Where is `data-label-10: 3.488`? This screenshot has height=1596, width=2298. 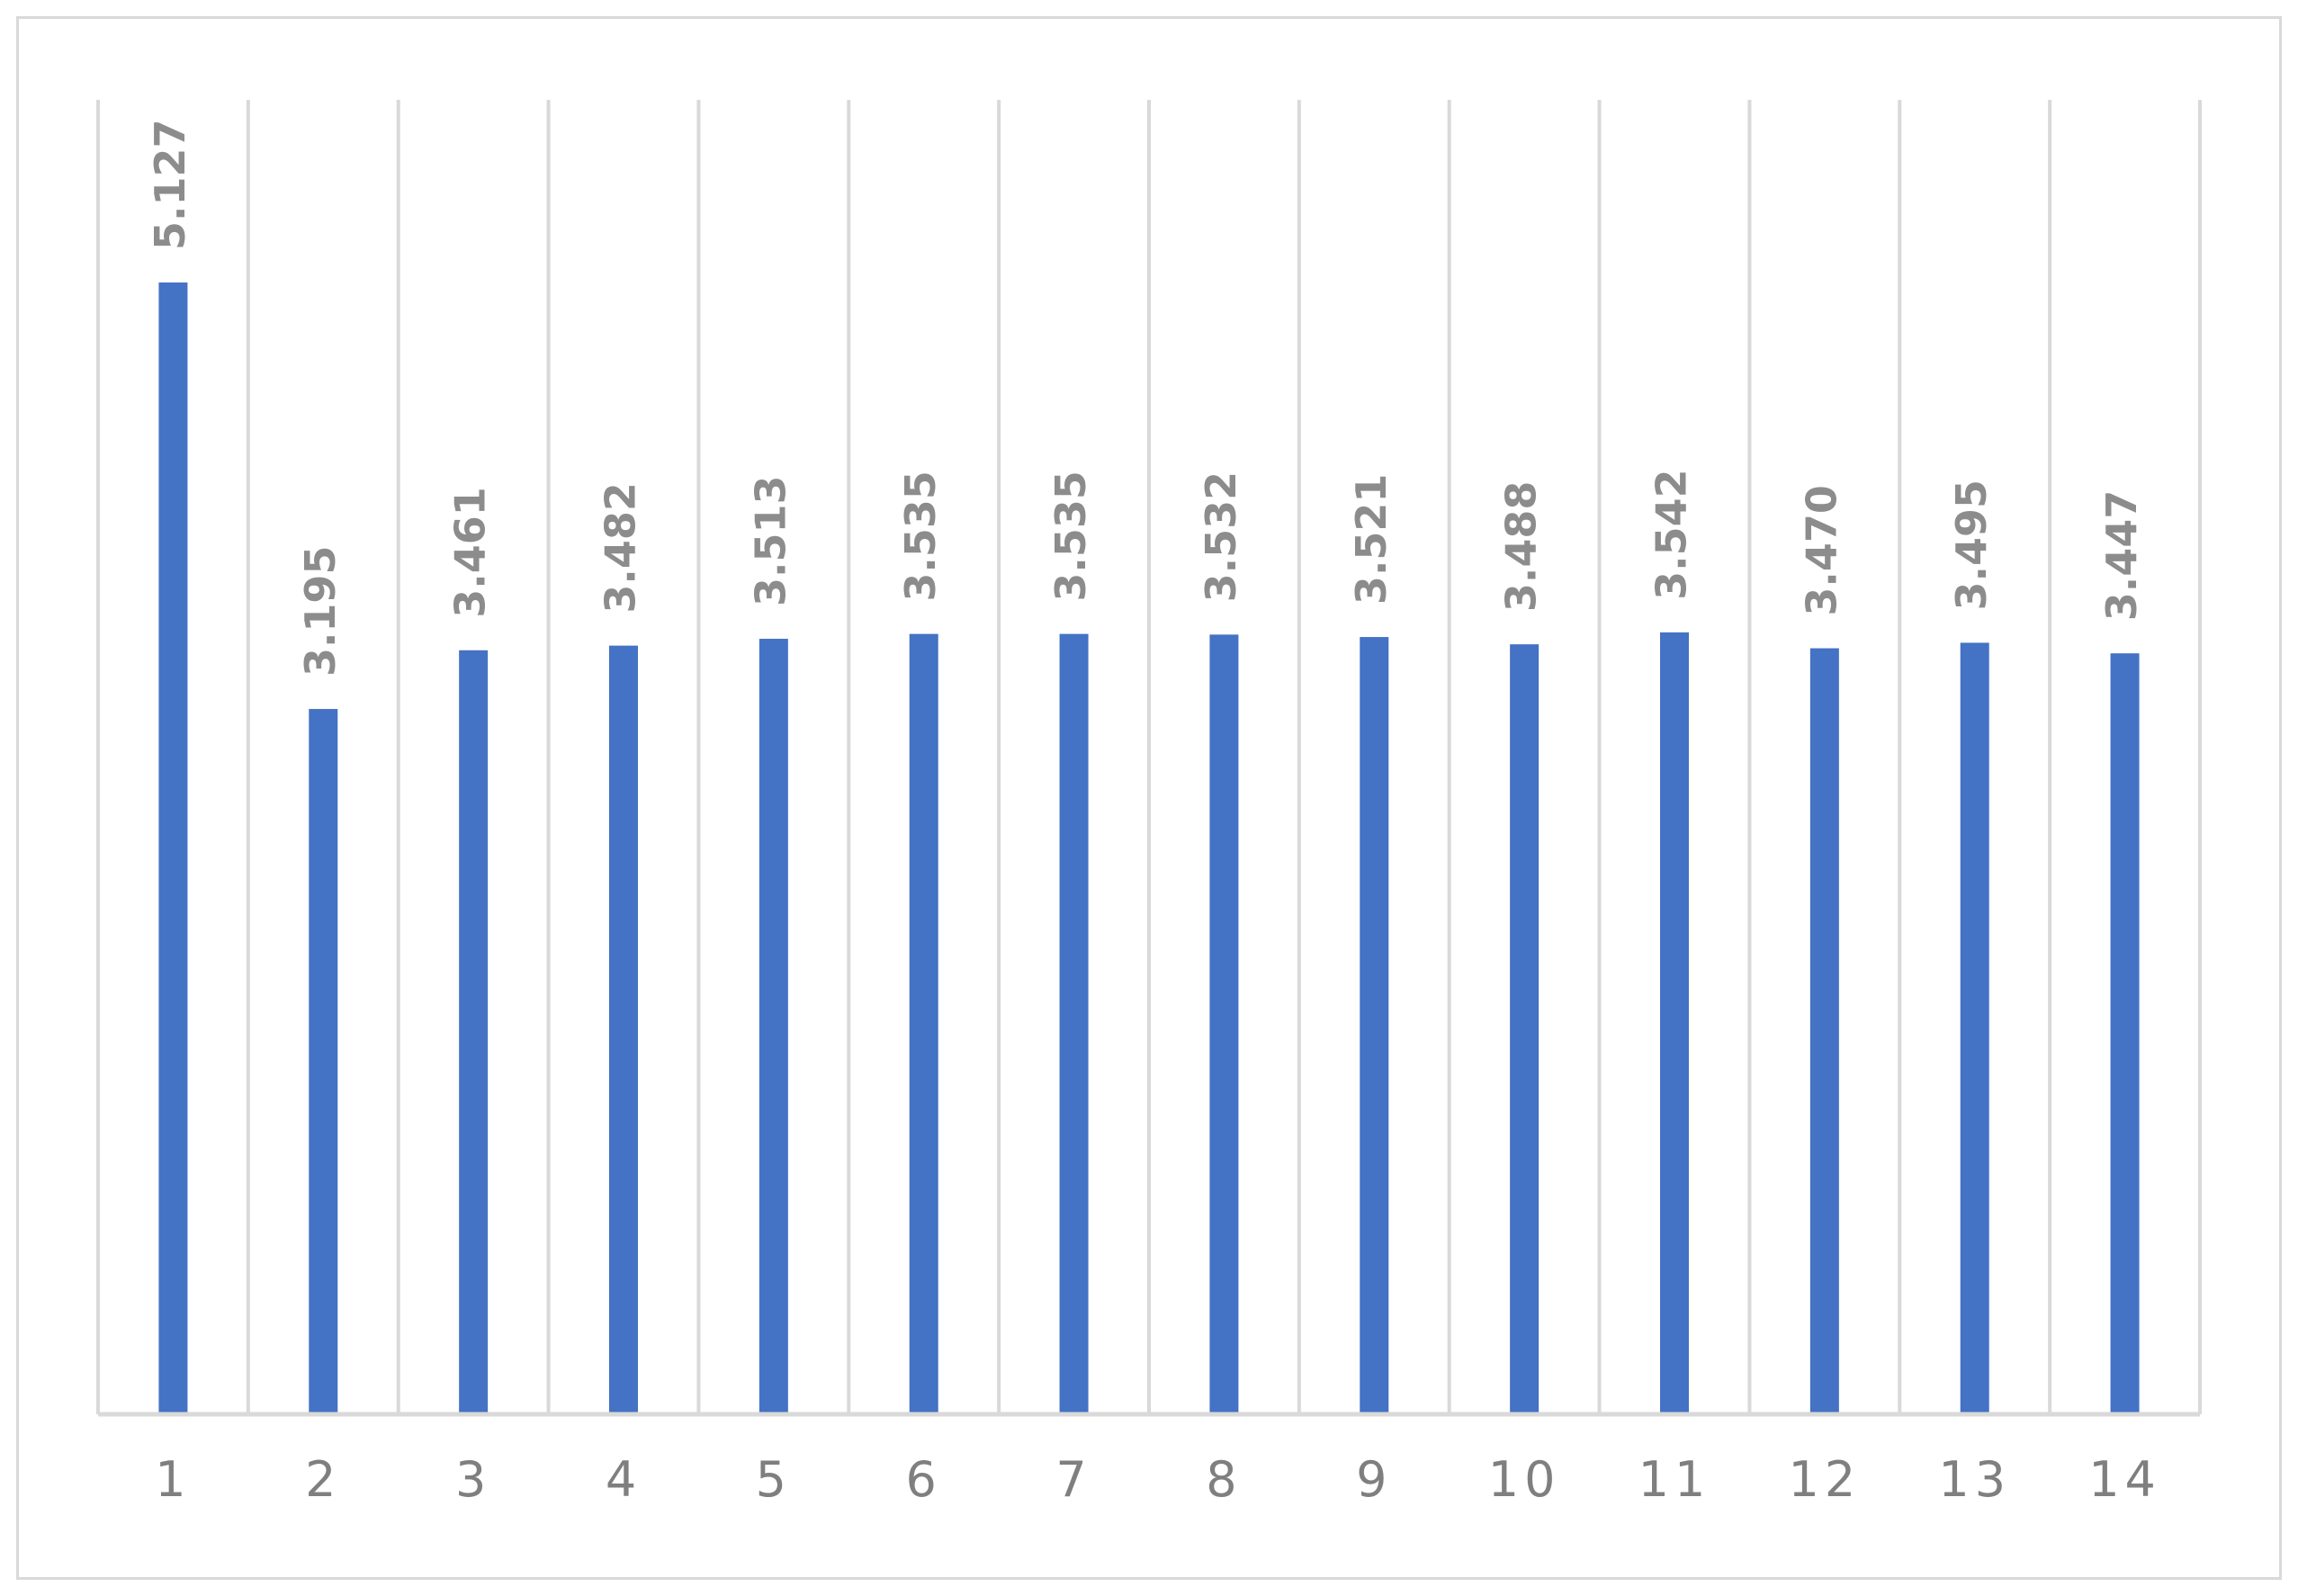 data-label-10: 3.488 is located at coordinates (1521, 547).